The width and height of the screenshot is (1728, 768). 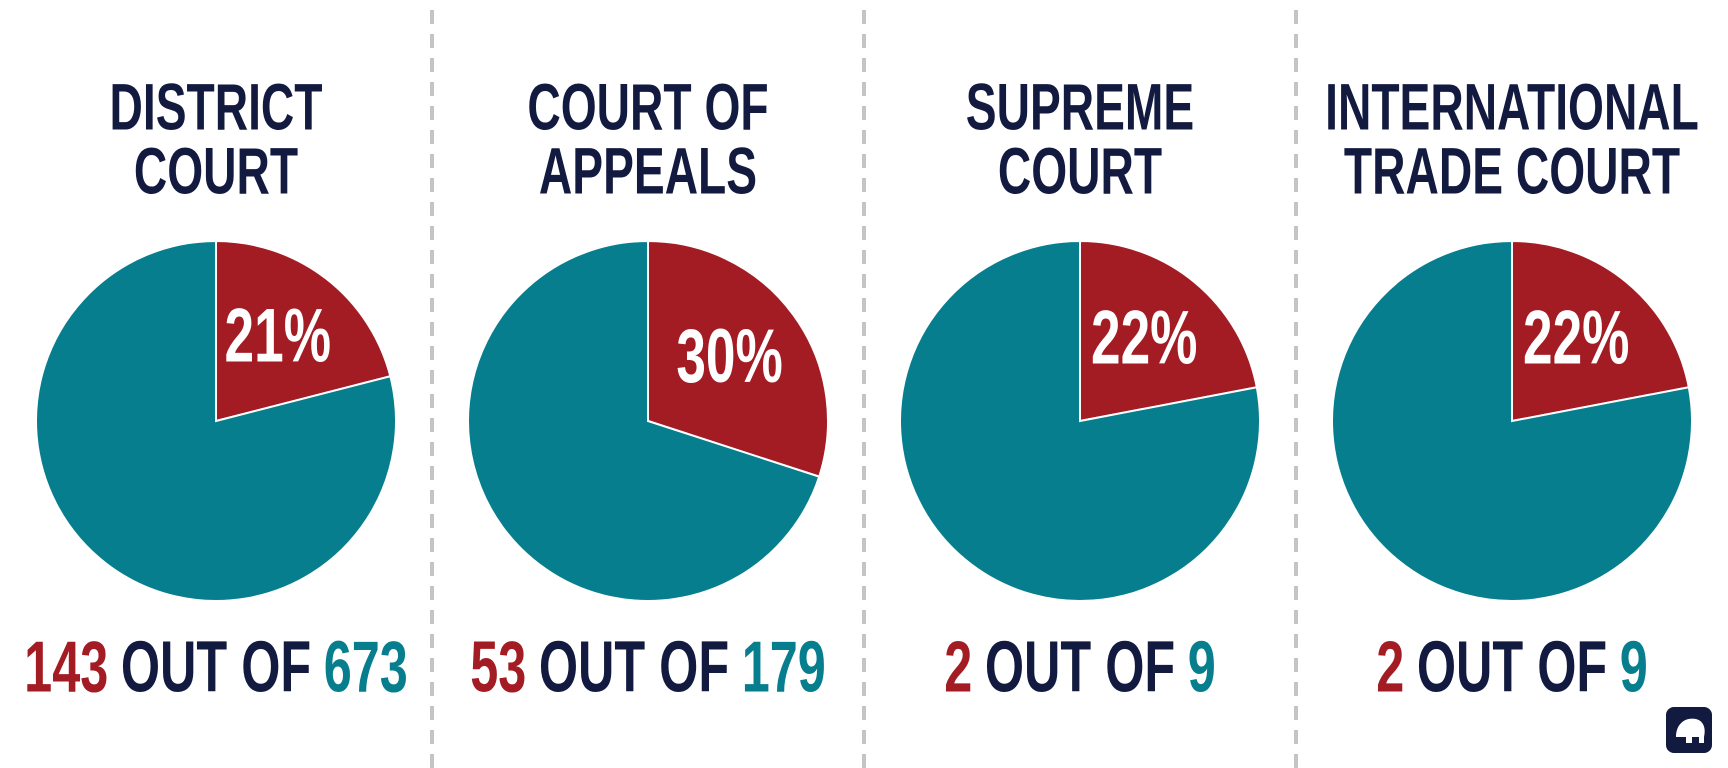 I want to click on value-label-group: 21%, so click(x=278, y=335).